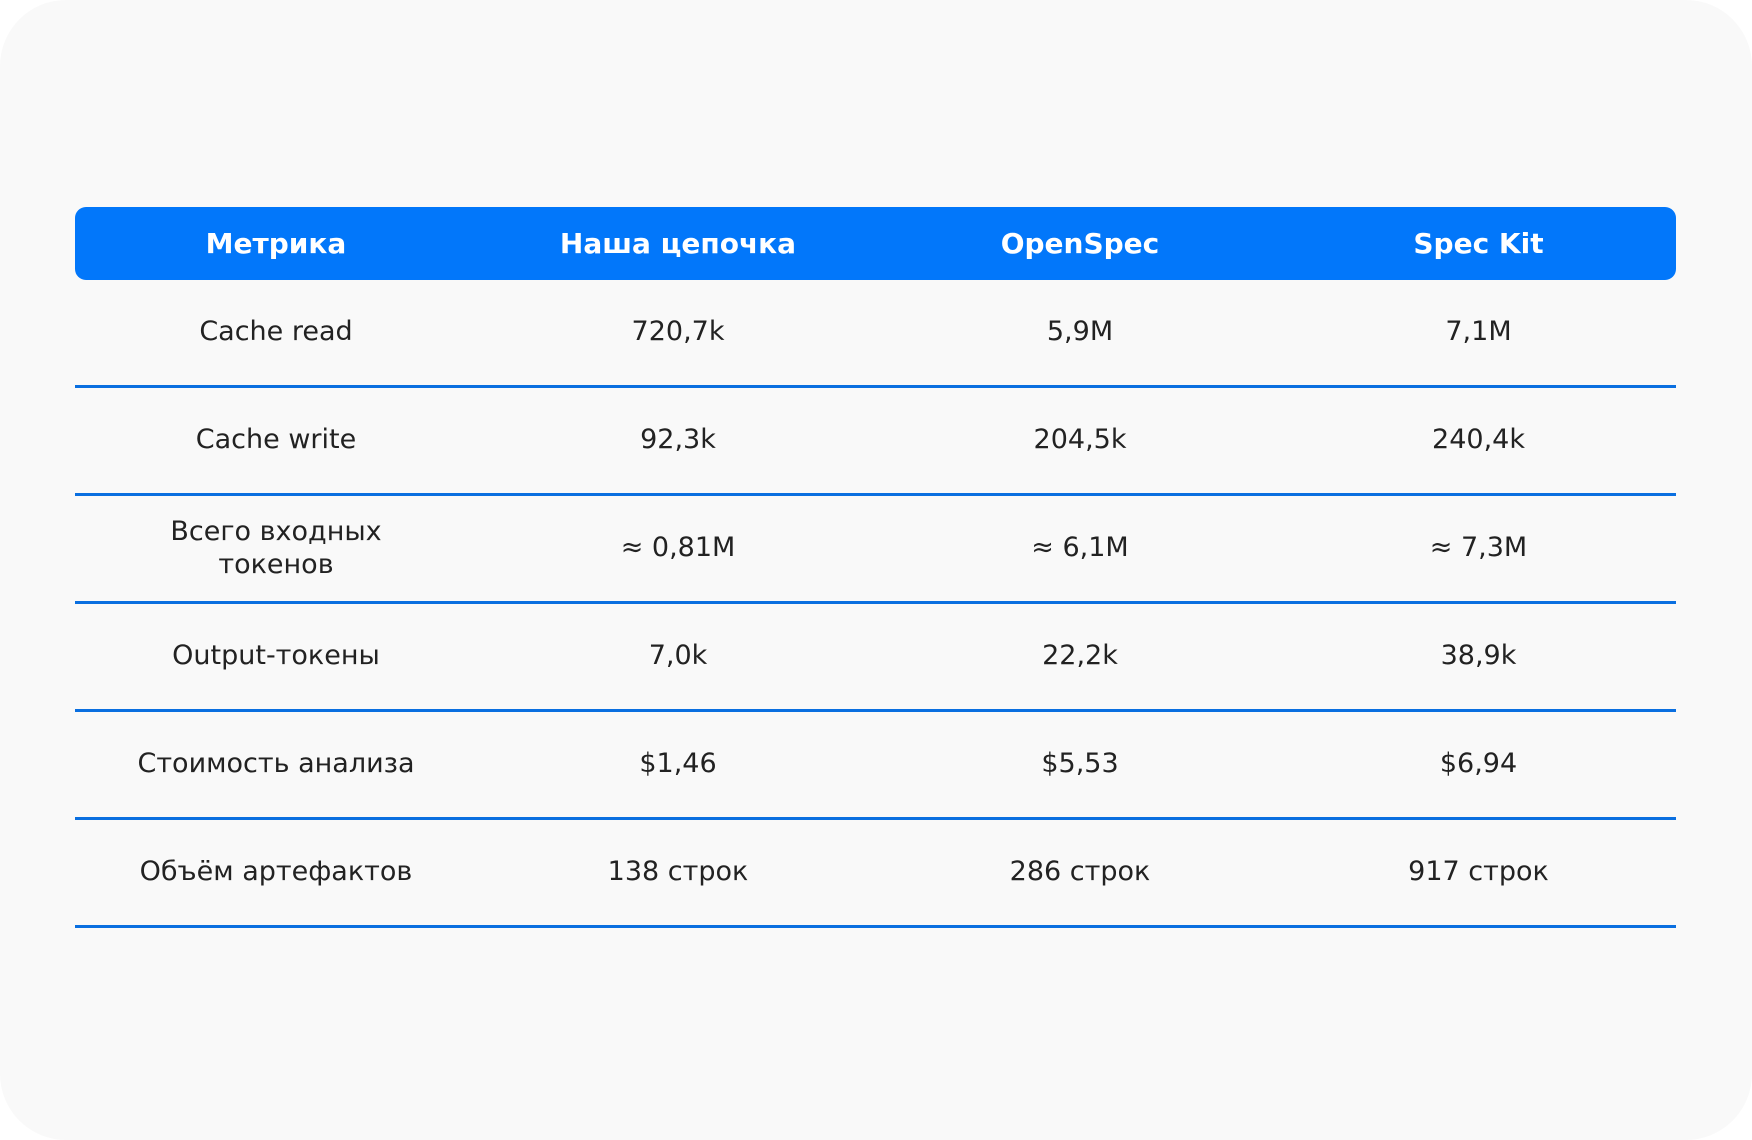  What do you see at coordinates (678, 334) in the screenshot?
I see `value-cell: 720,7k` at bounding box center [678, 334].